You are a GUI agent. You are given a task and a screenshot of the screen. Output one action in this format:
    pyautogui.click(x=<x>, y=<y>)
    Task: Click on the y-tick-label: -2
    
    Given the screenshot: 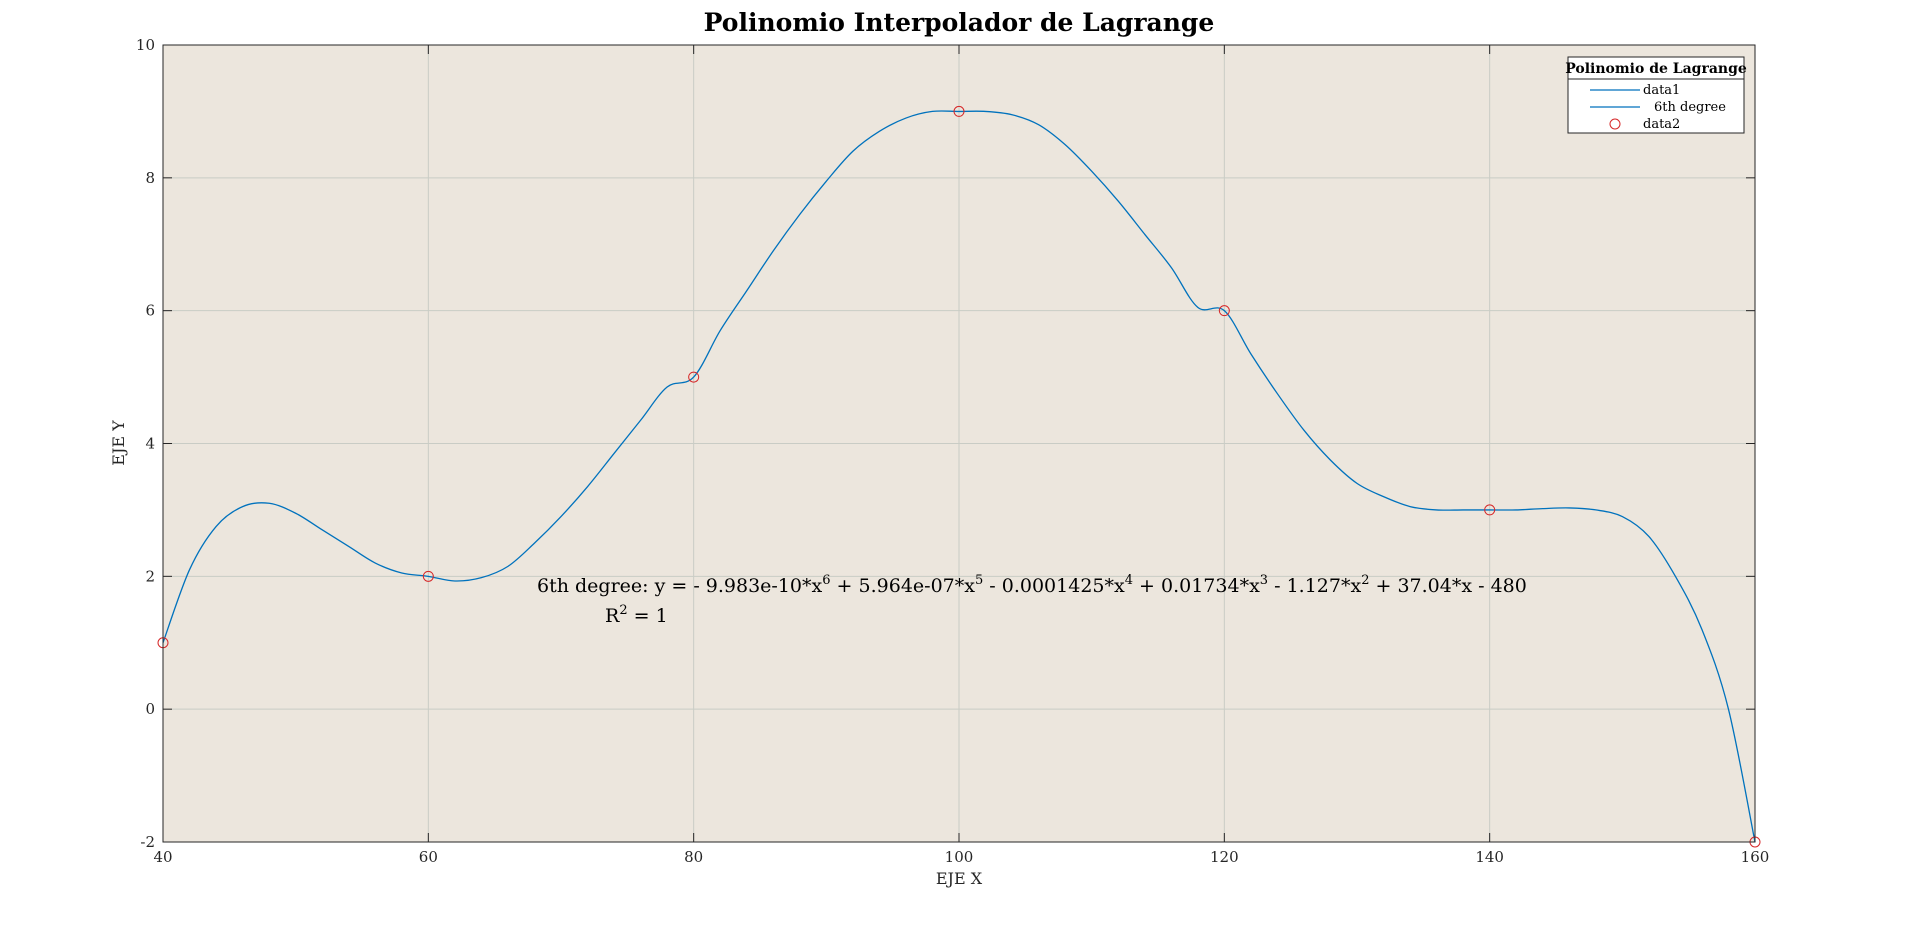 What is the action you would take?
    pyautogui.click(x=147, y=842)
    